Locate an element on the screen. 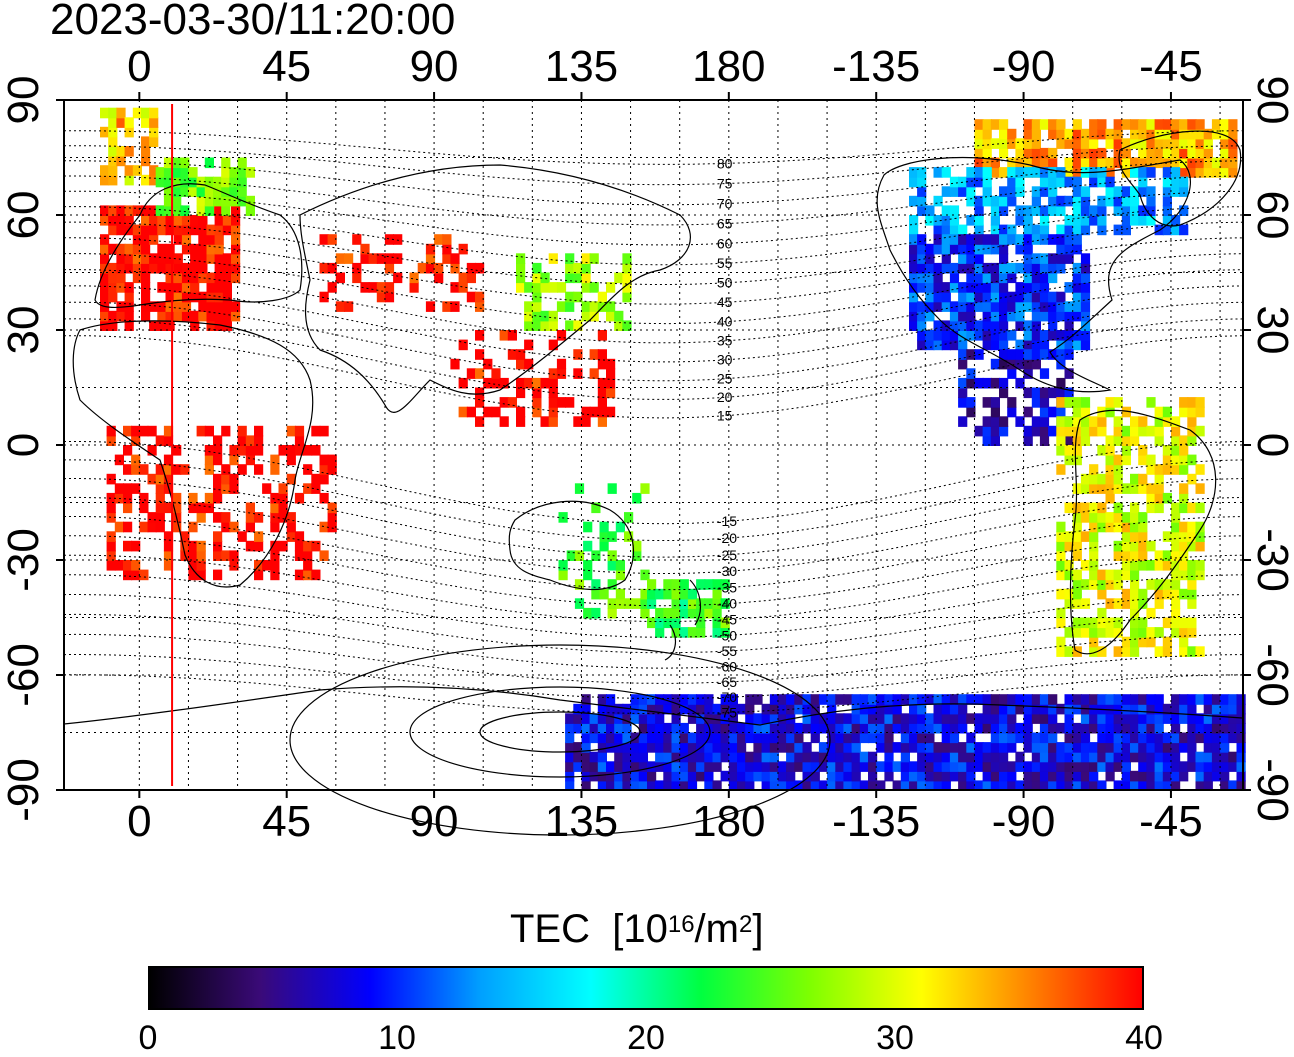  tec-cell-australia is located at coordinates (637, 498).